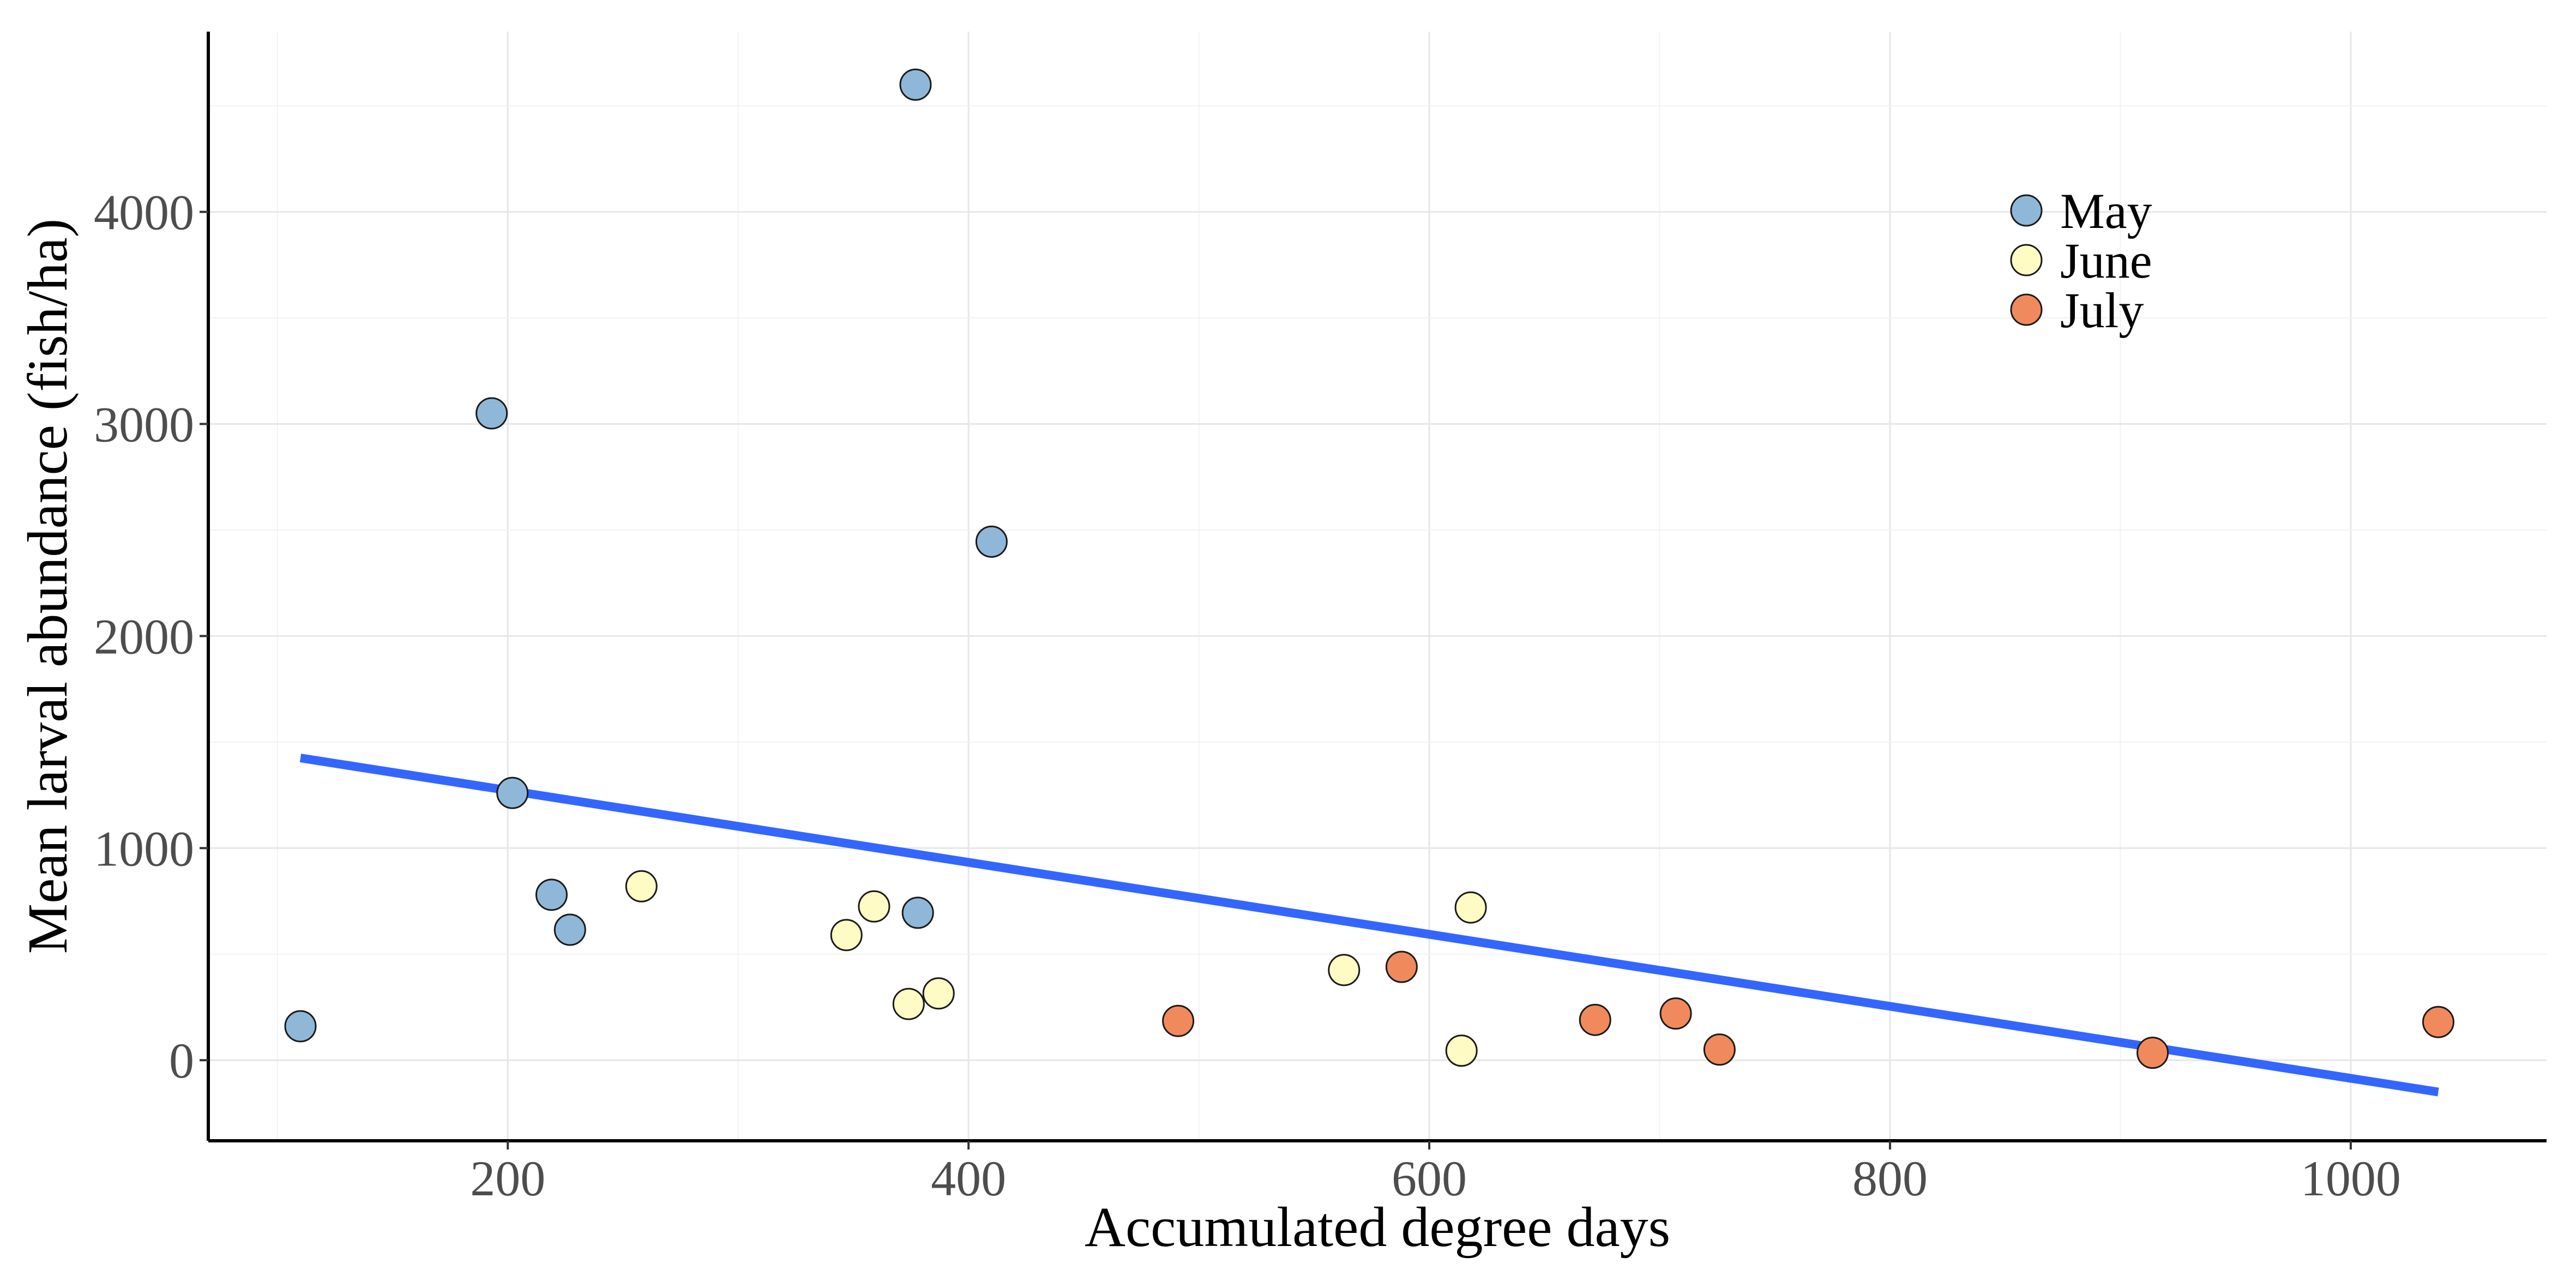 This screenshot has width=2576, height=1288. I want to click on y-tick-label: 0, so click(181, 1060).